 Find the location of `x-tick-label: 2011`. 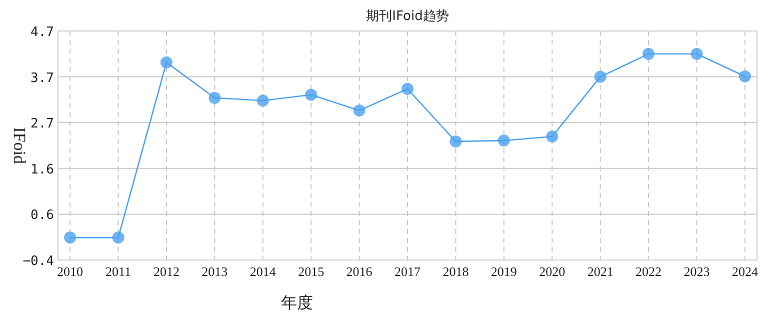

x-tick-label: 2011 is located at coordinates (118, 271).